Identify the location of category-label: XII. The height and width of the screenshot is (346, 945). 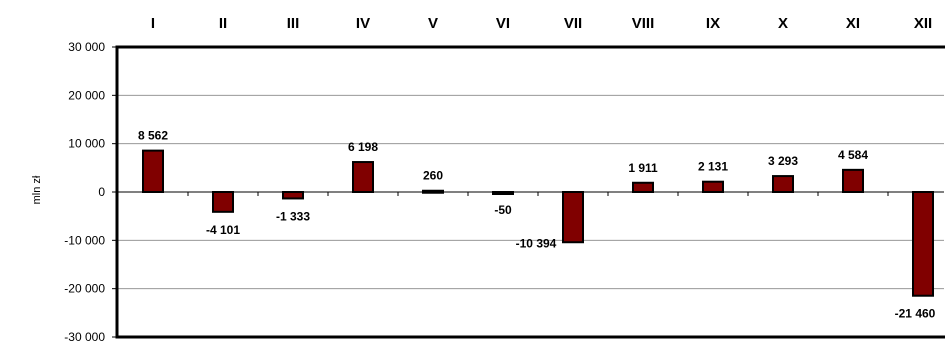
(923, 23).